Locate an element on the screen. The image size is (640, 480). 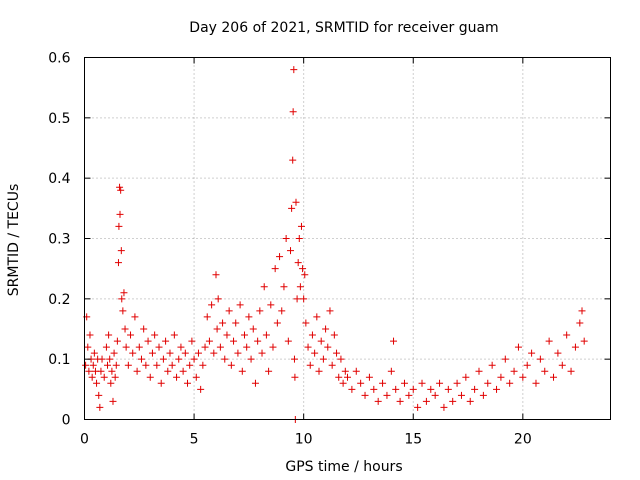
y-tick-label: 0.5 is located at coordinates (59, 119).